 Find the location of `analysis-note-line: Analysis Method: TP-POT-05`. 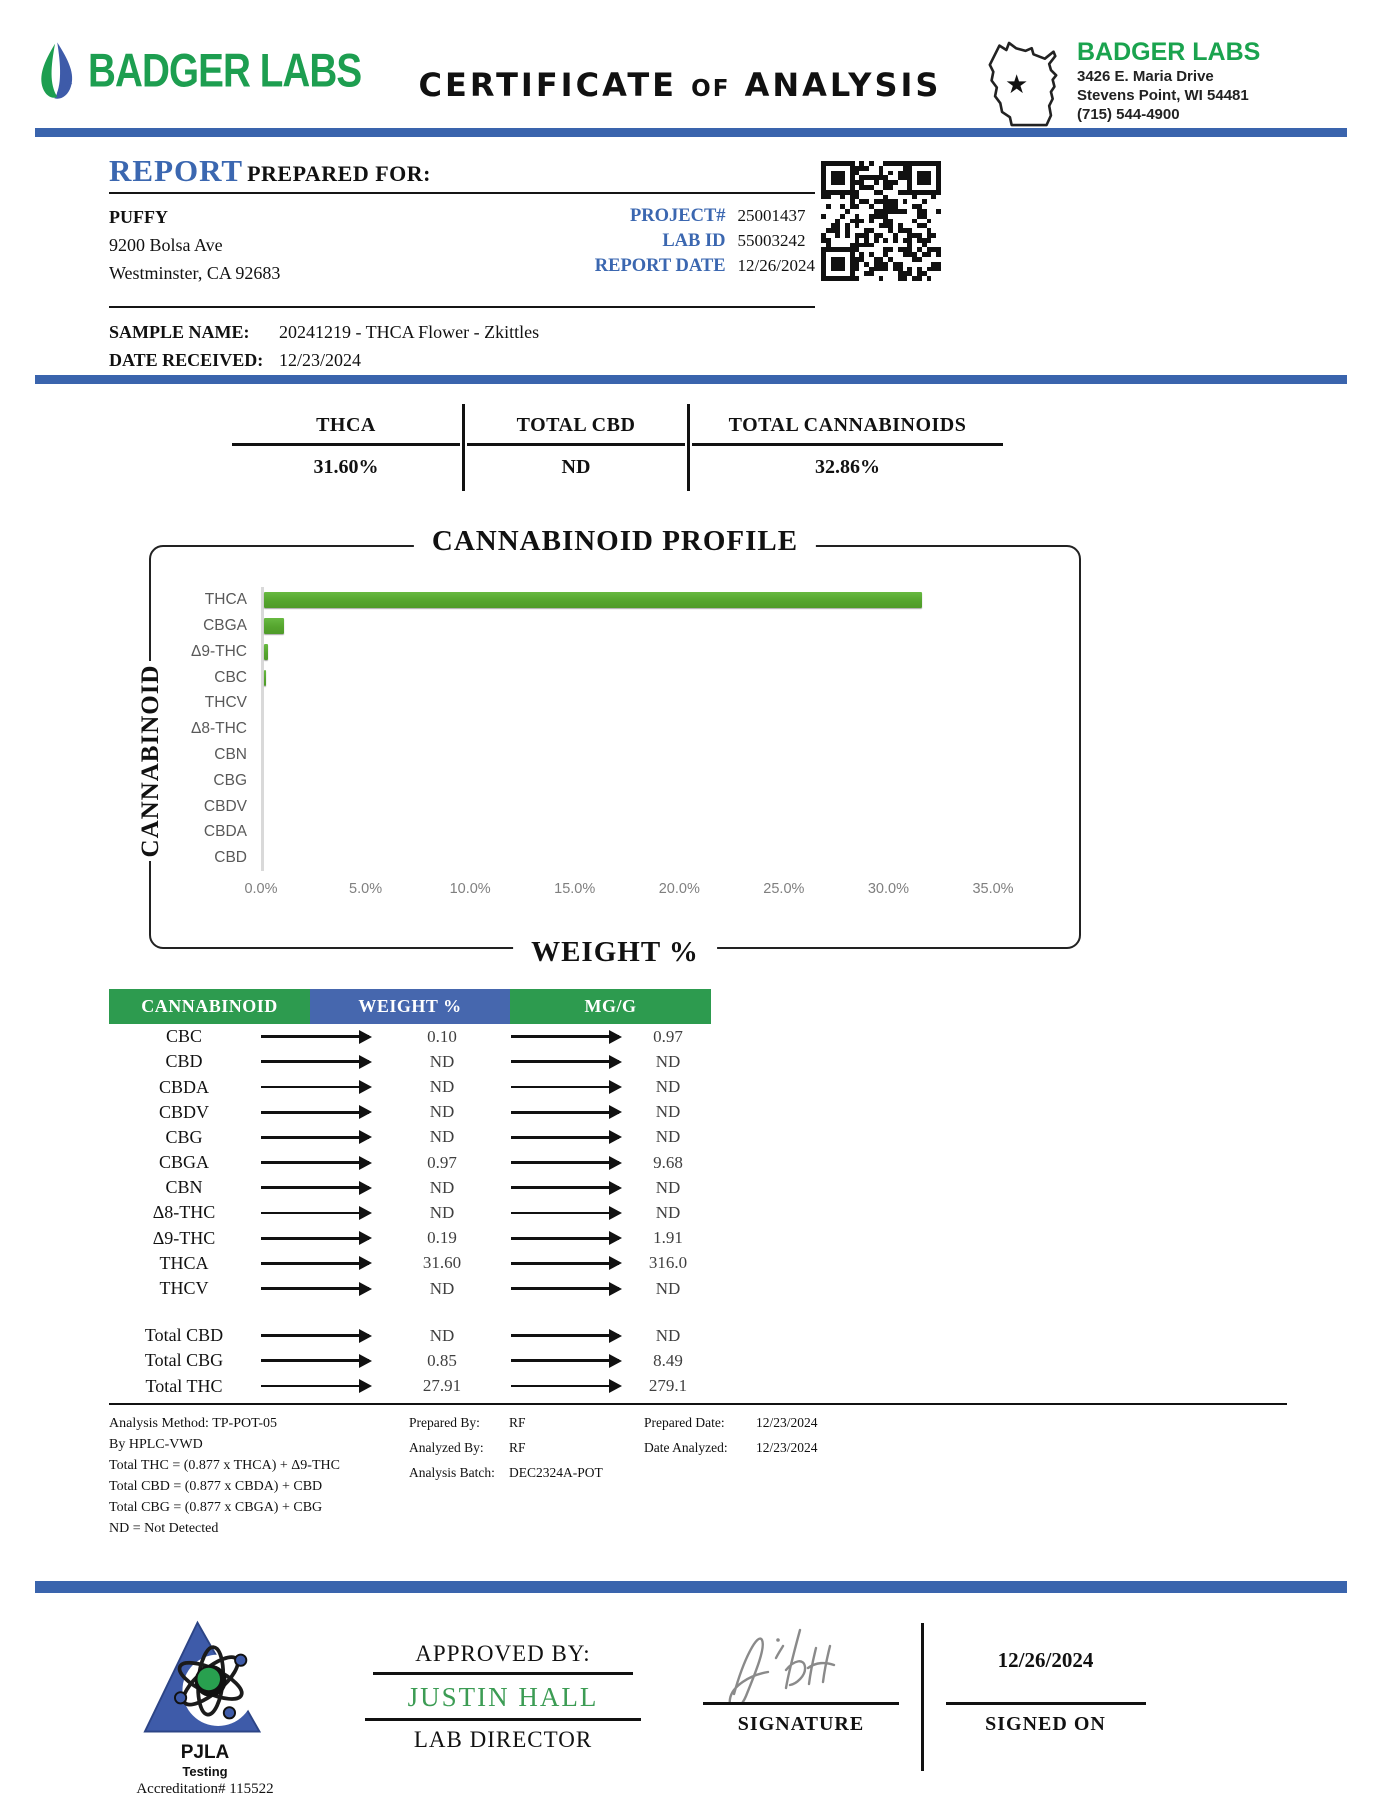

analysis-note-line: Analysis Method: TP-POT-05 is located at coordinates (193, 1423).